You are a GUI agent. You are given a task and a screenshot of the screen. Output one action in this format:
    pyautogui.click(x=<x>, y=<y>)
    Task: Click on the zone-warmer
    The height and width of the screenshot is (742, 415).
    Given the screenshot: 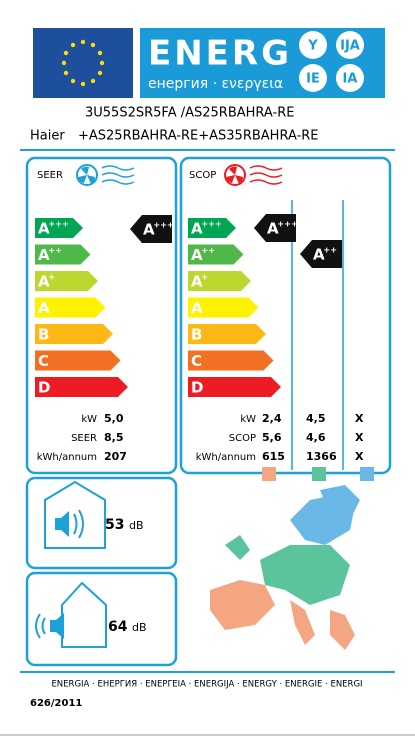 What is the action you would take?
    pyautogui.click(x=269, y=474)
    